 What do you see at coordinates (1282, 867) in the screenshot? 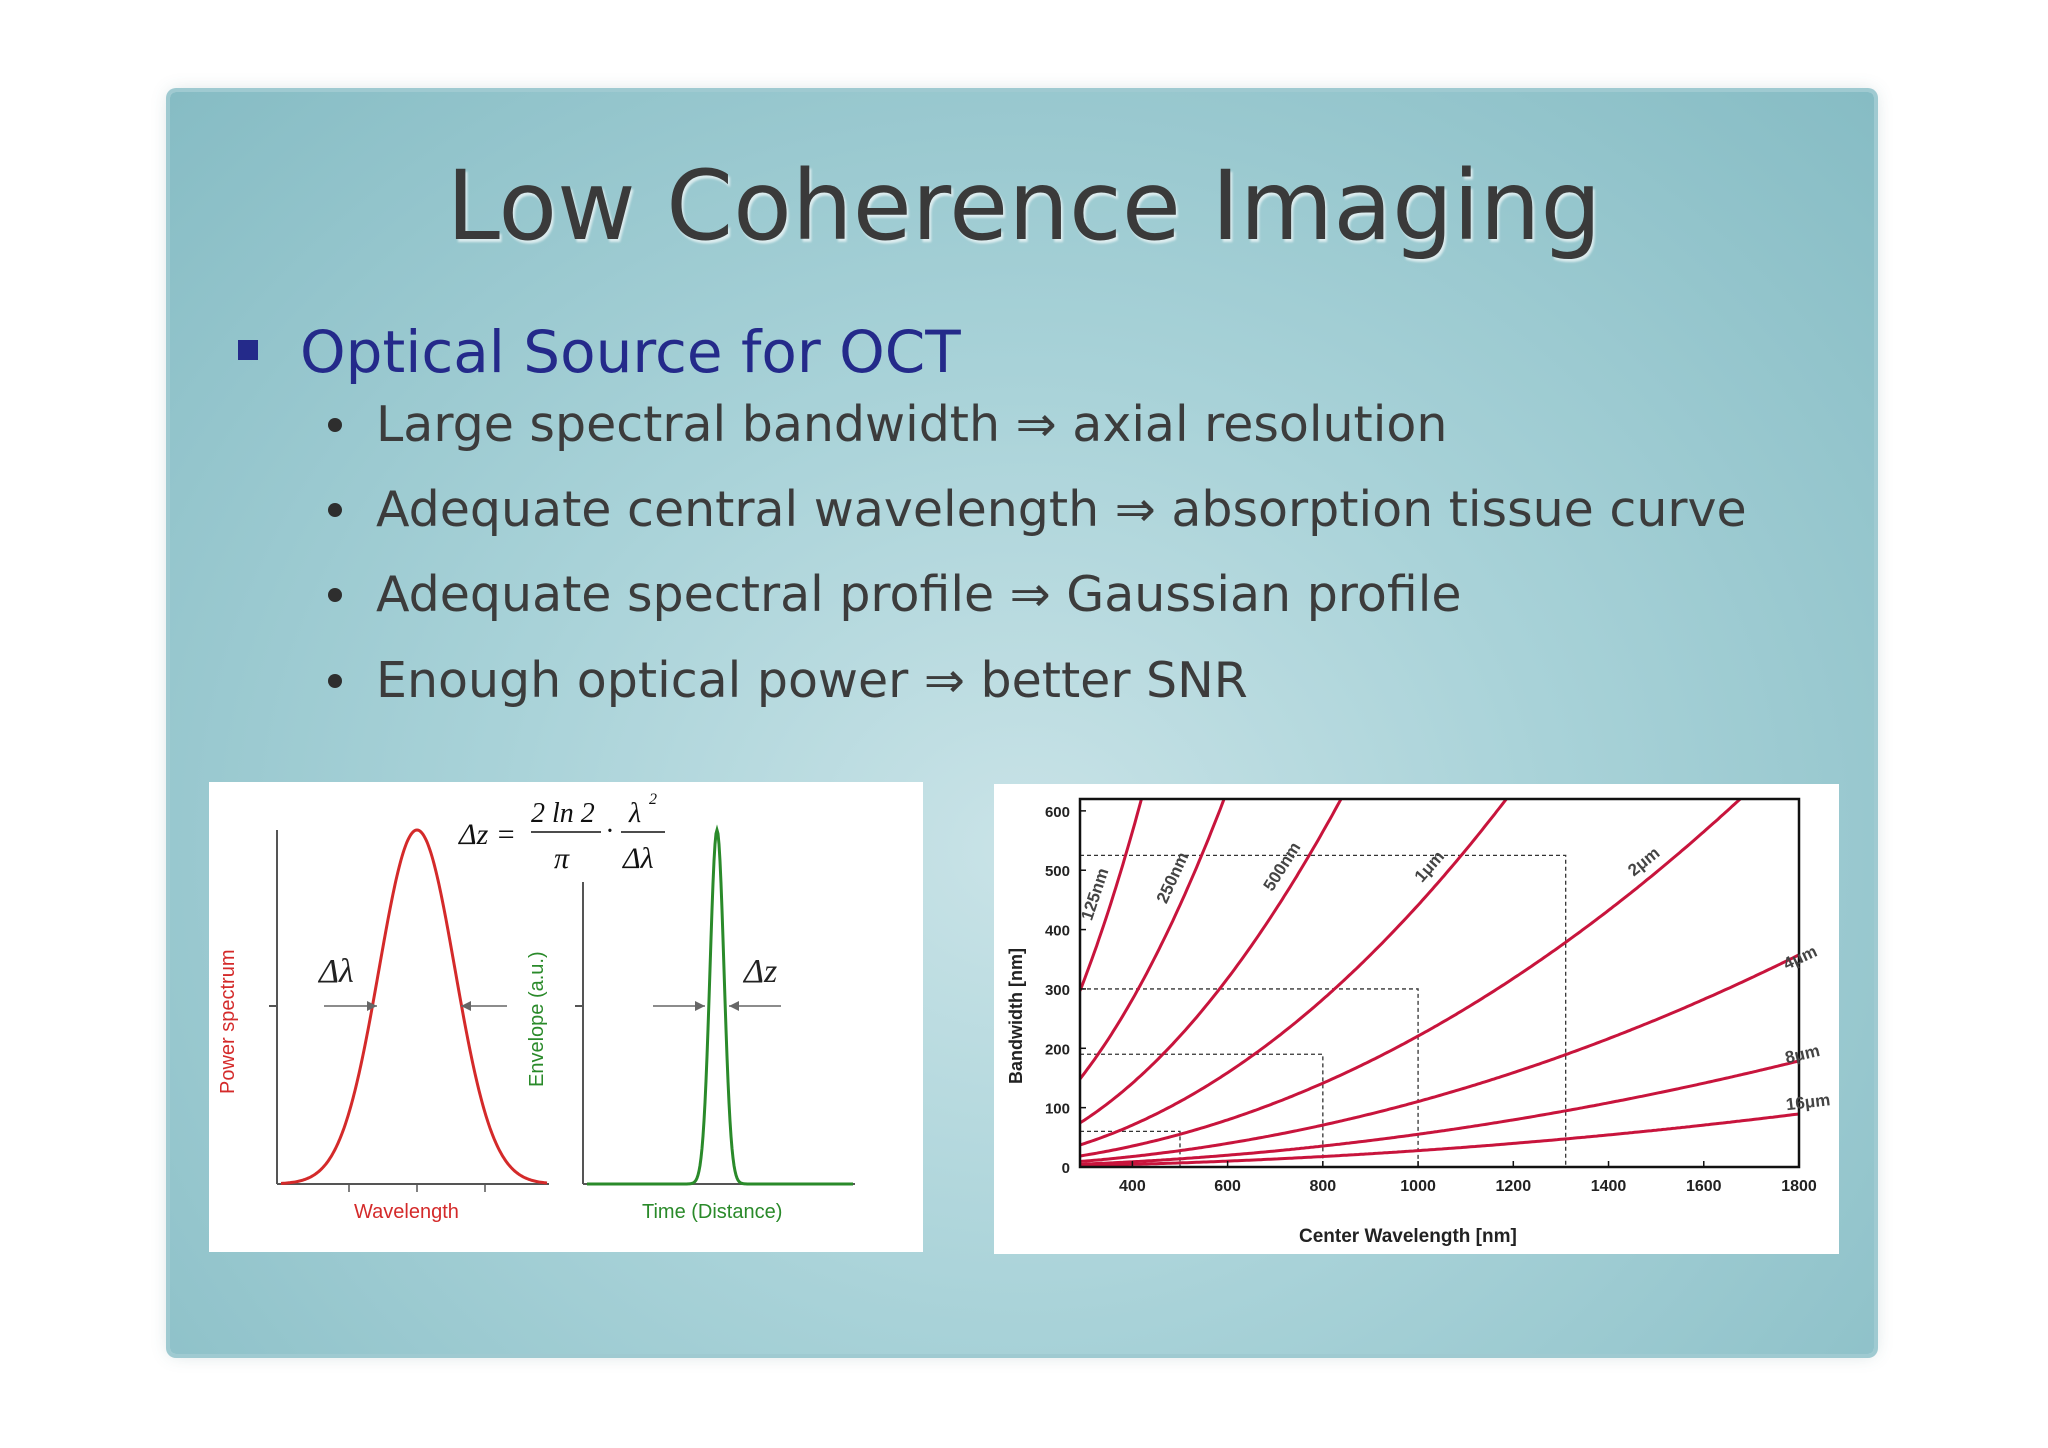
I see `series-label: 500nm` at bounding box center [1282, 867].